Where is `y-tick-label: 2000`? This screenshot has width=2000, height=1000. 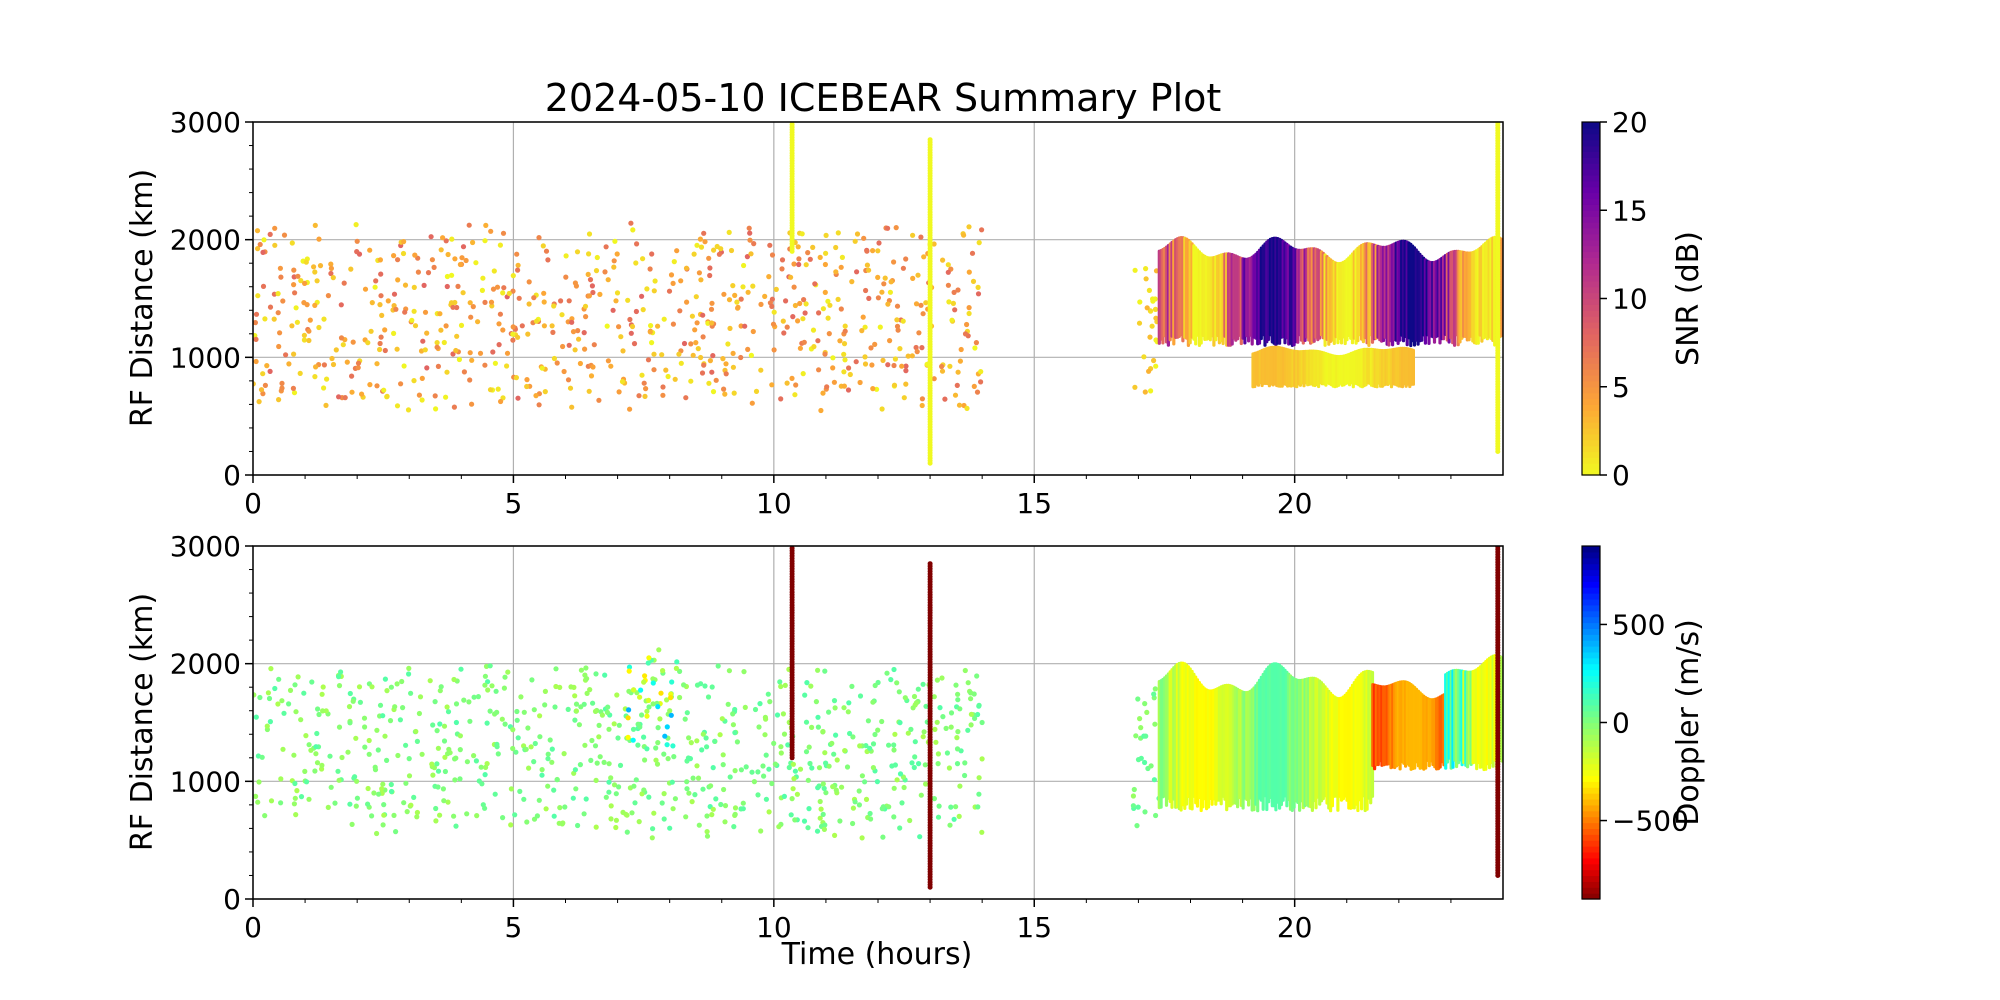
y-tick-label: 2000 is located at coordinates (205, 664).